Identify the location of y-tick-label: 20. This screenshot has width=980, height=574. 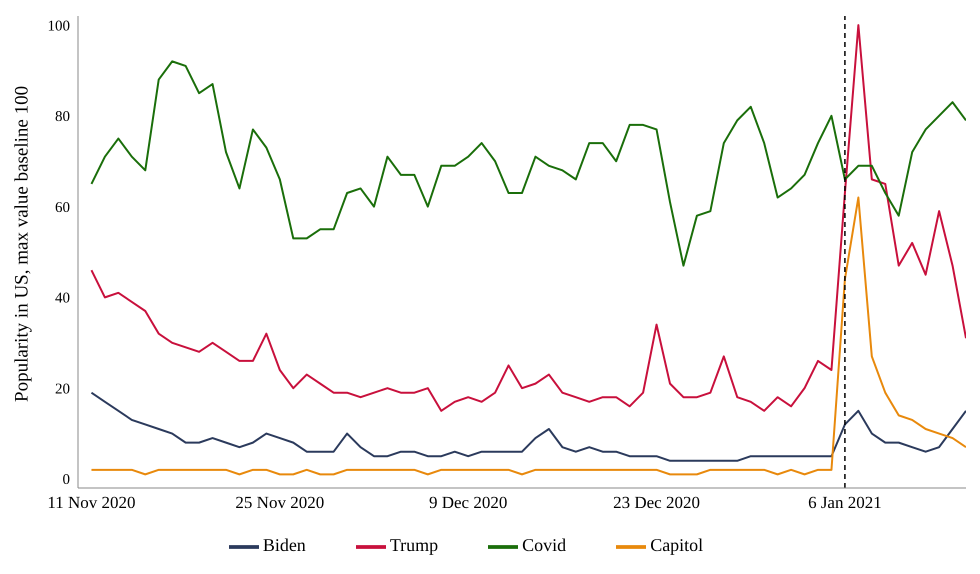
(62, 389).